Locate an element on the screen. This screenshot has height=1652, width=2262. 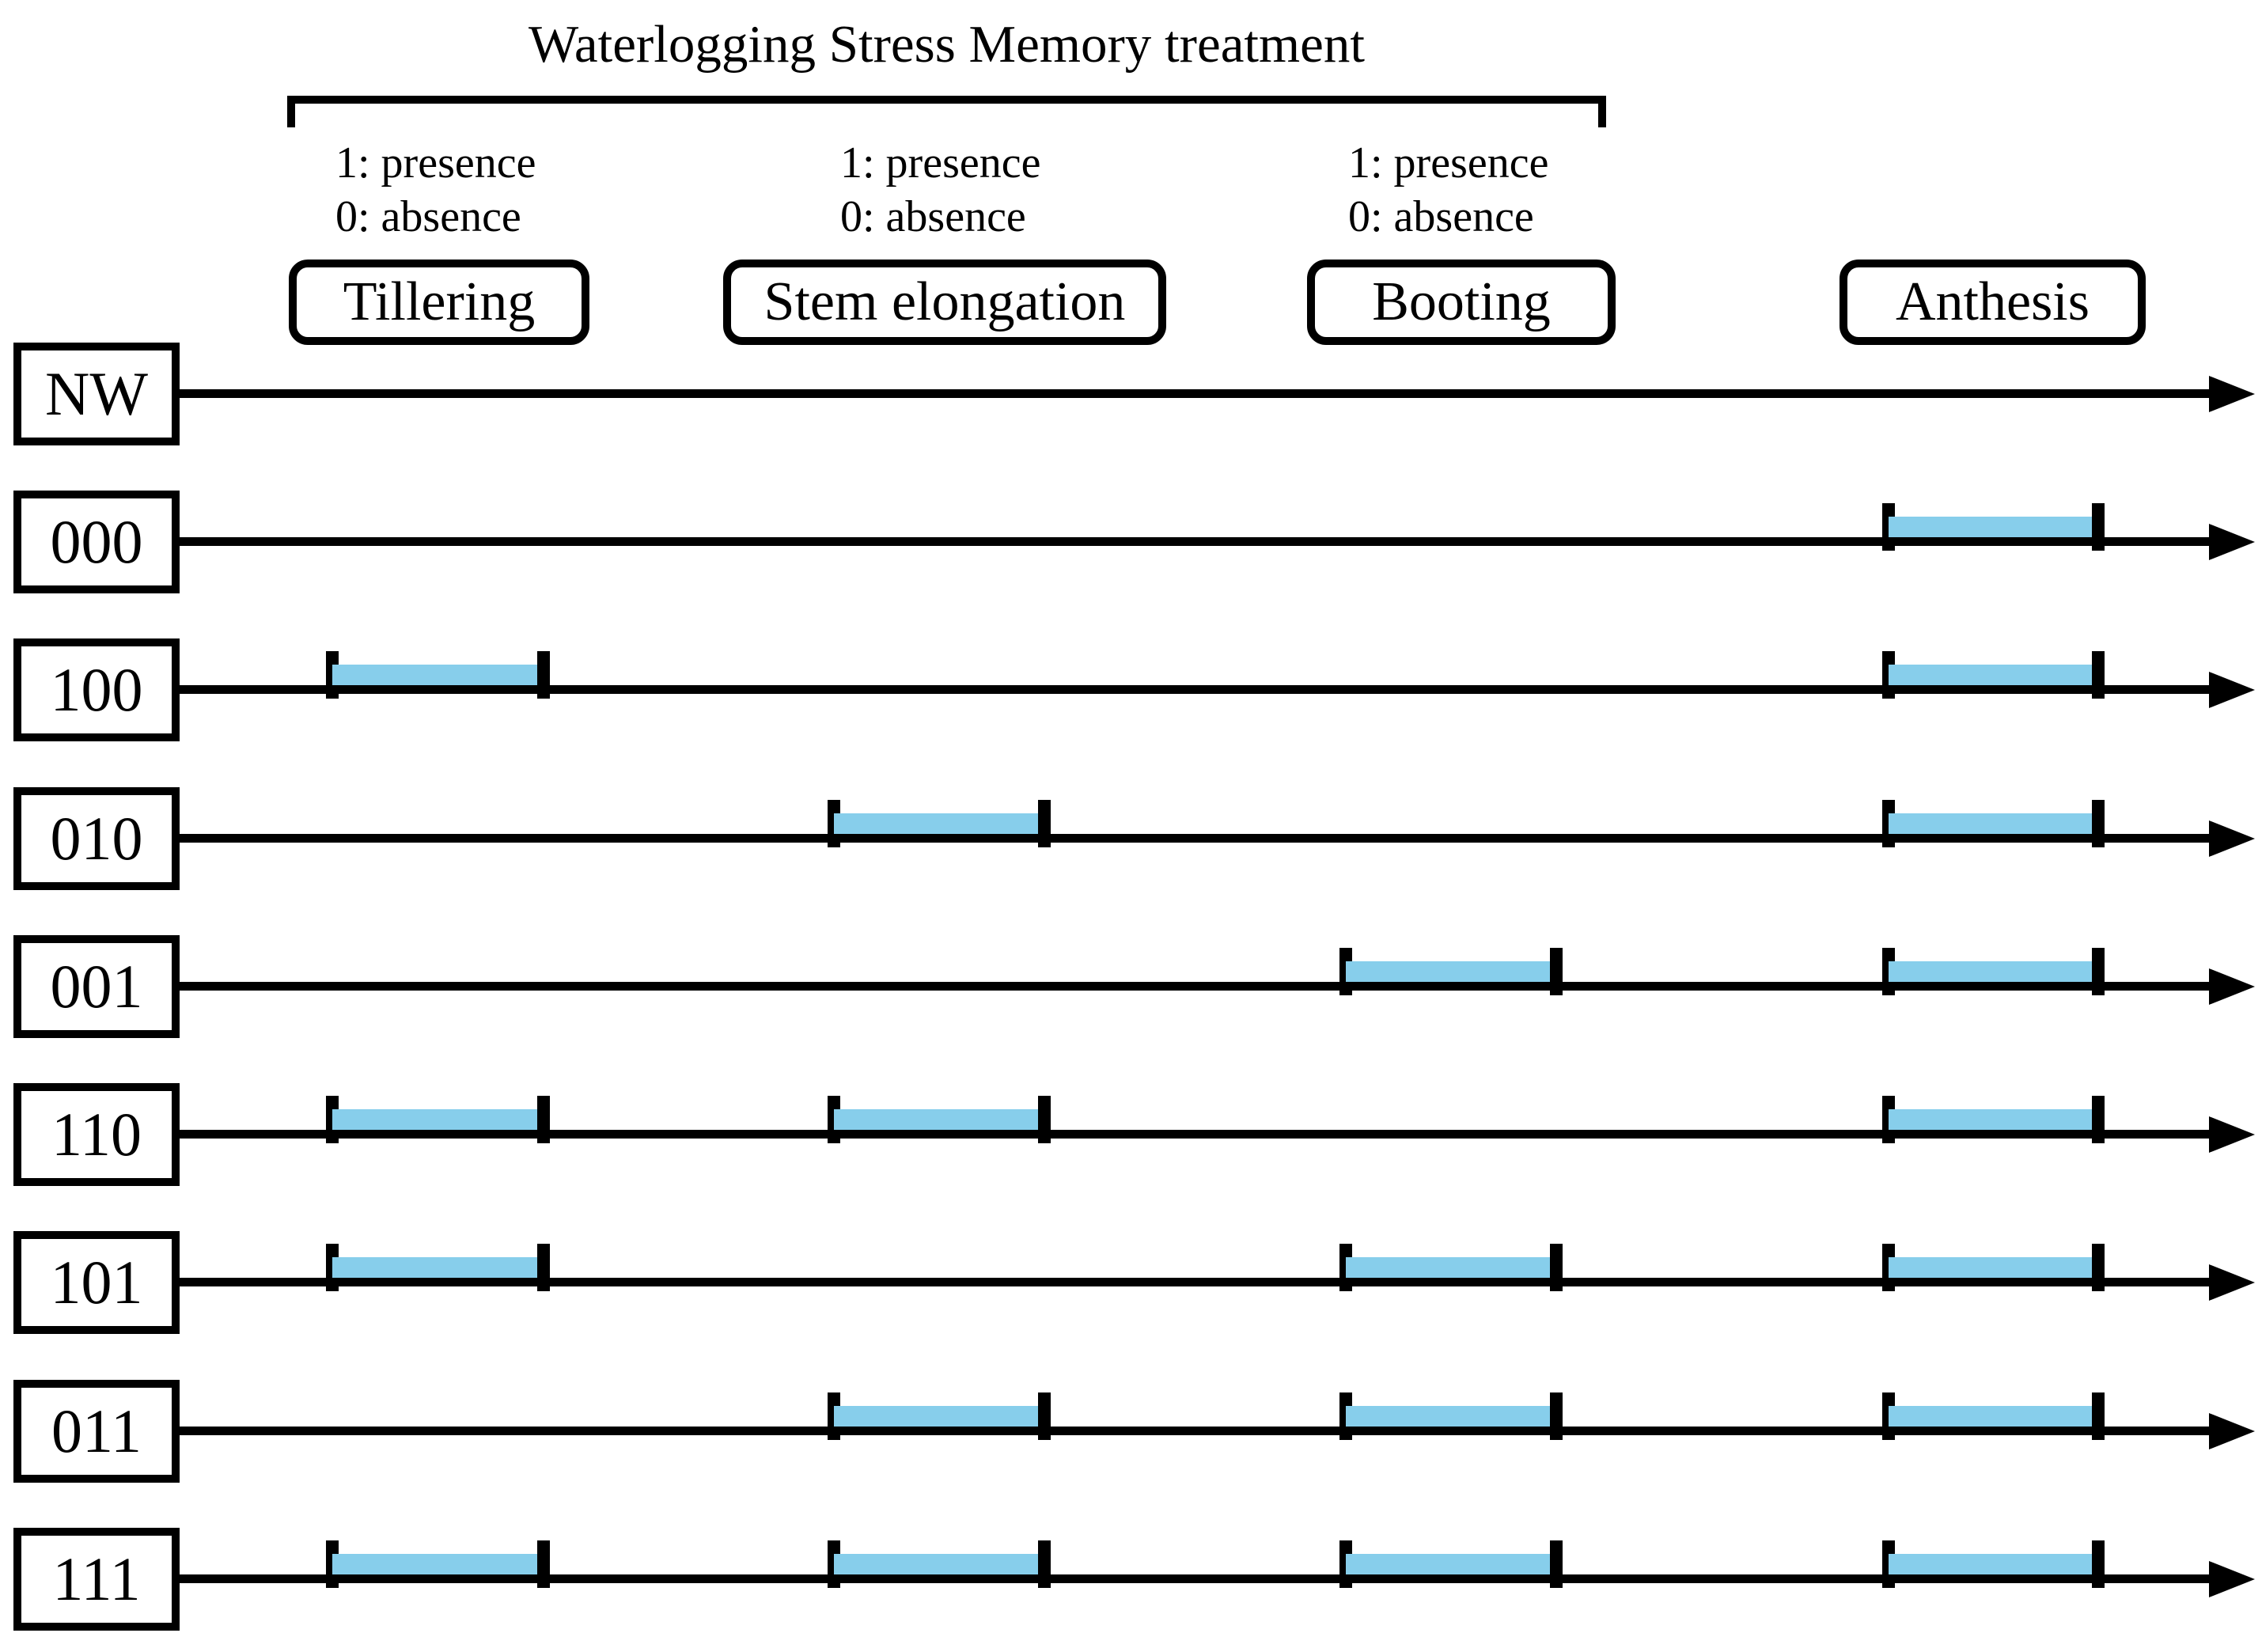
treatment-code: 101 is located at coordinates (97, 1282).